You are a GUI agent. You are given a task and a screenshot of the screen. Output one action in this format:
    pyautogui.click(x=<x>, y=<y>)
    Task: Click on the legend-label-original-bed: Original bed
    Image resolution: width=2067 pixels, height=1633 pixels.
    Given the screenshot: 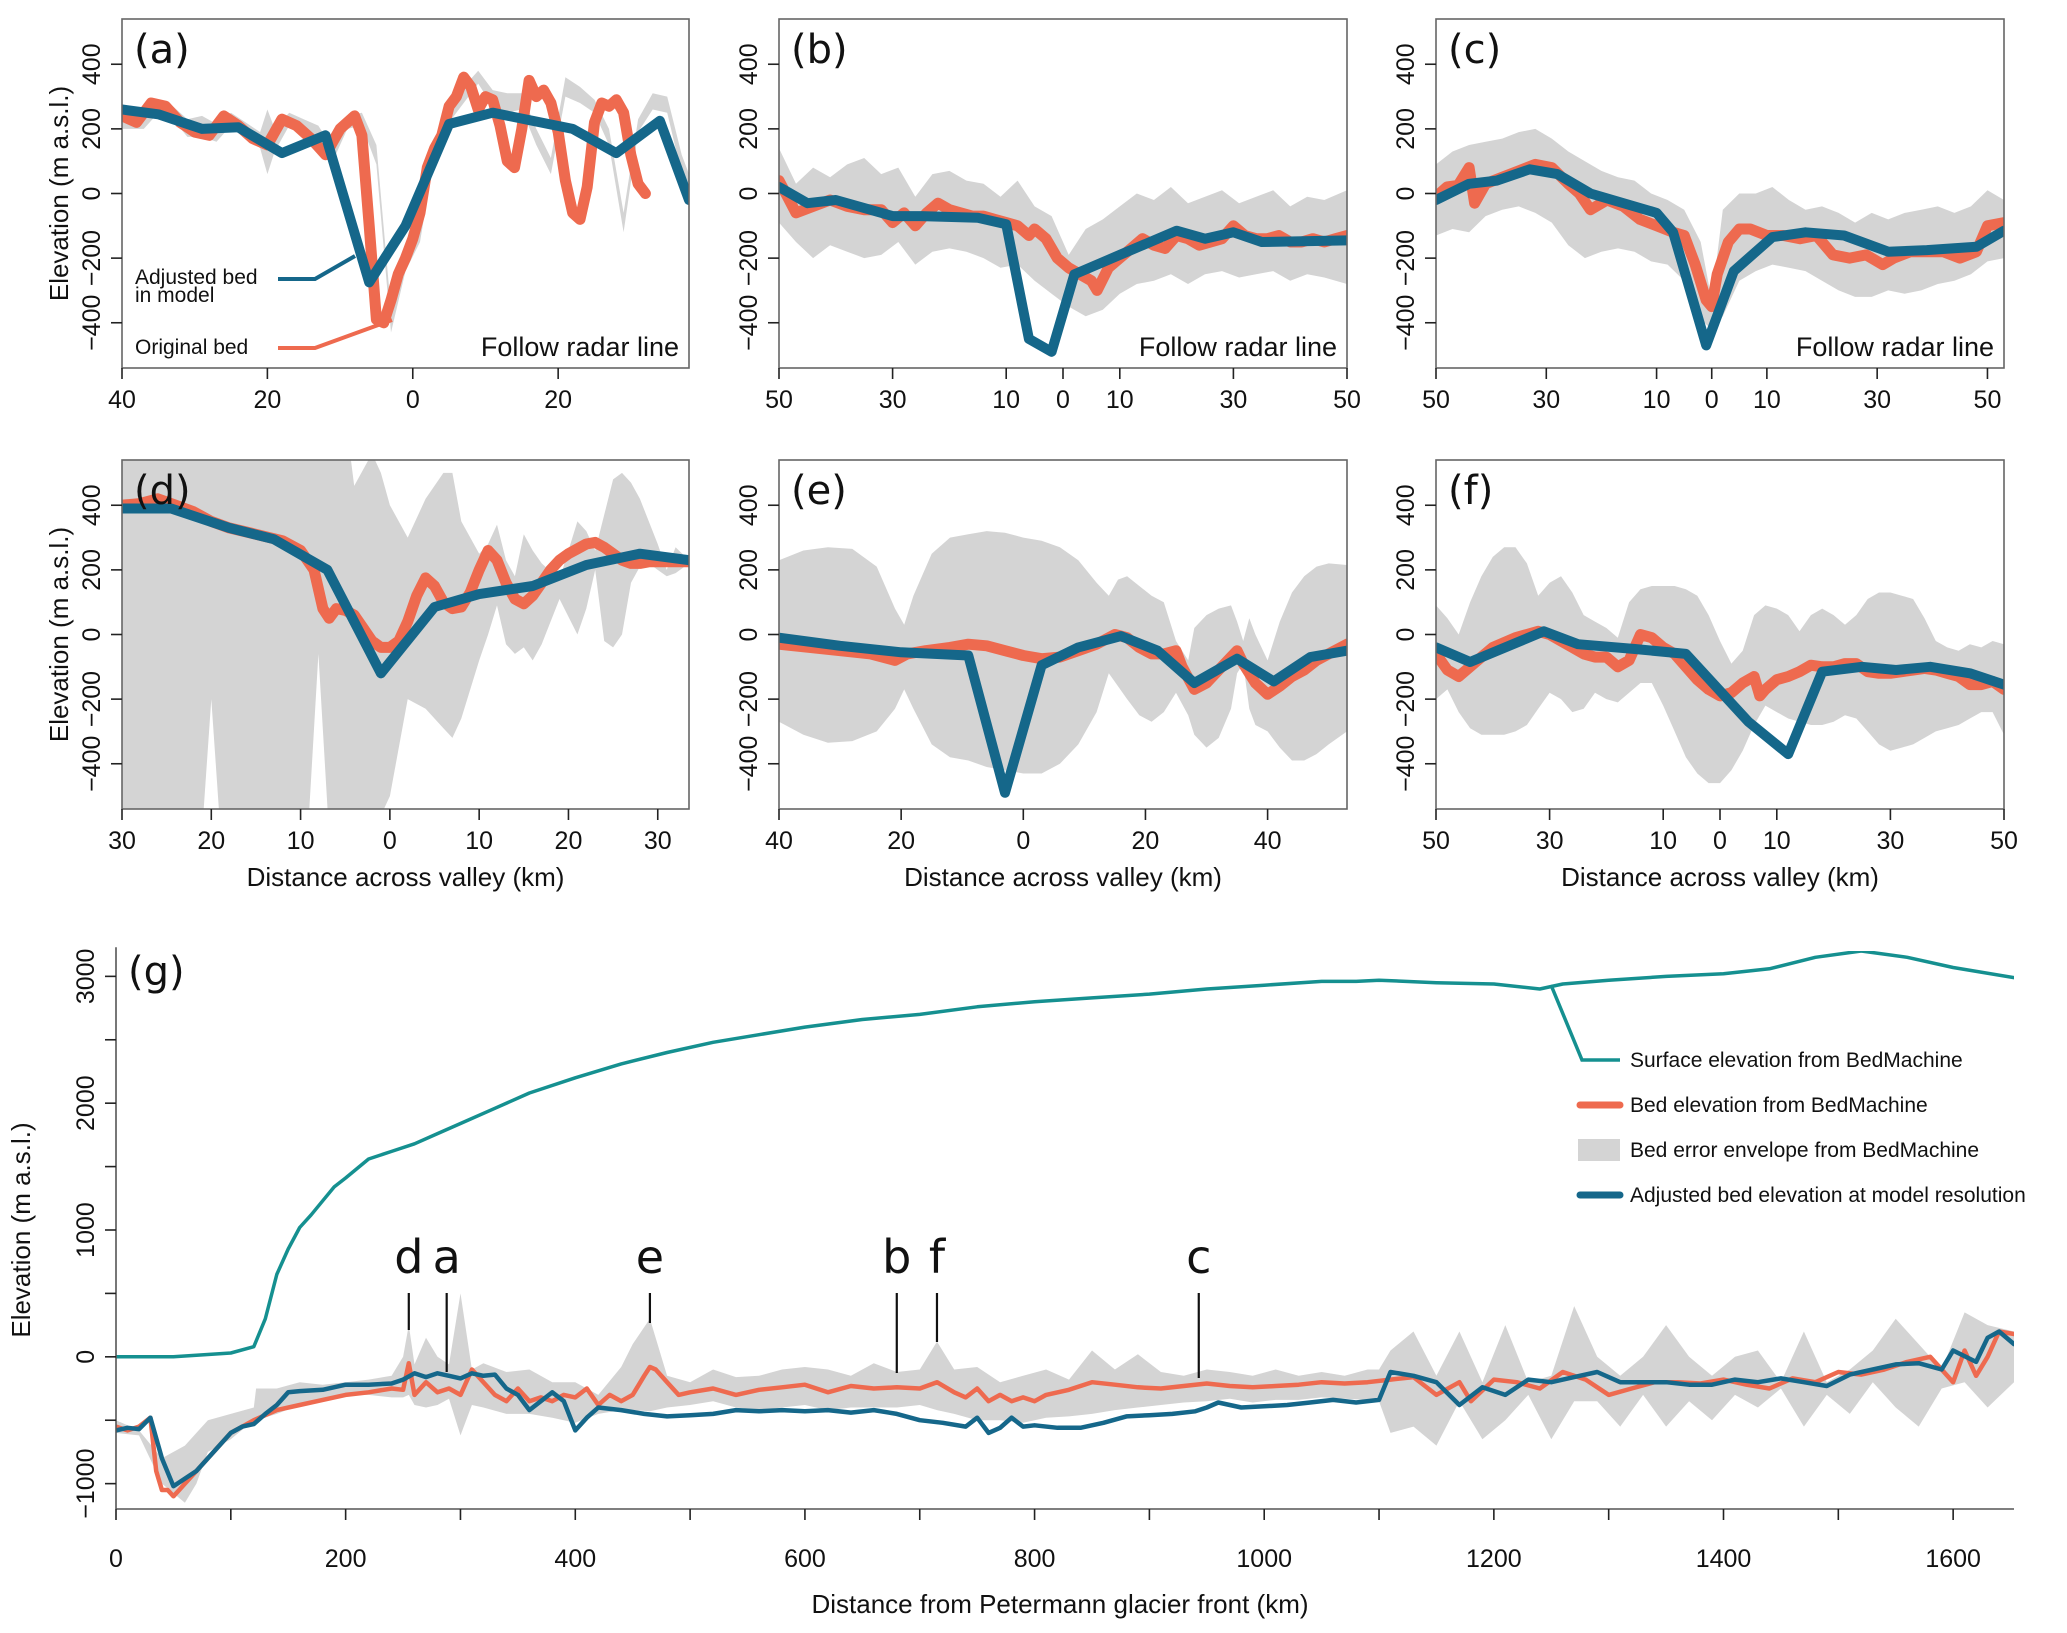 What is the action you would take?
    pyautogui.click(x=191, y=347)
    